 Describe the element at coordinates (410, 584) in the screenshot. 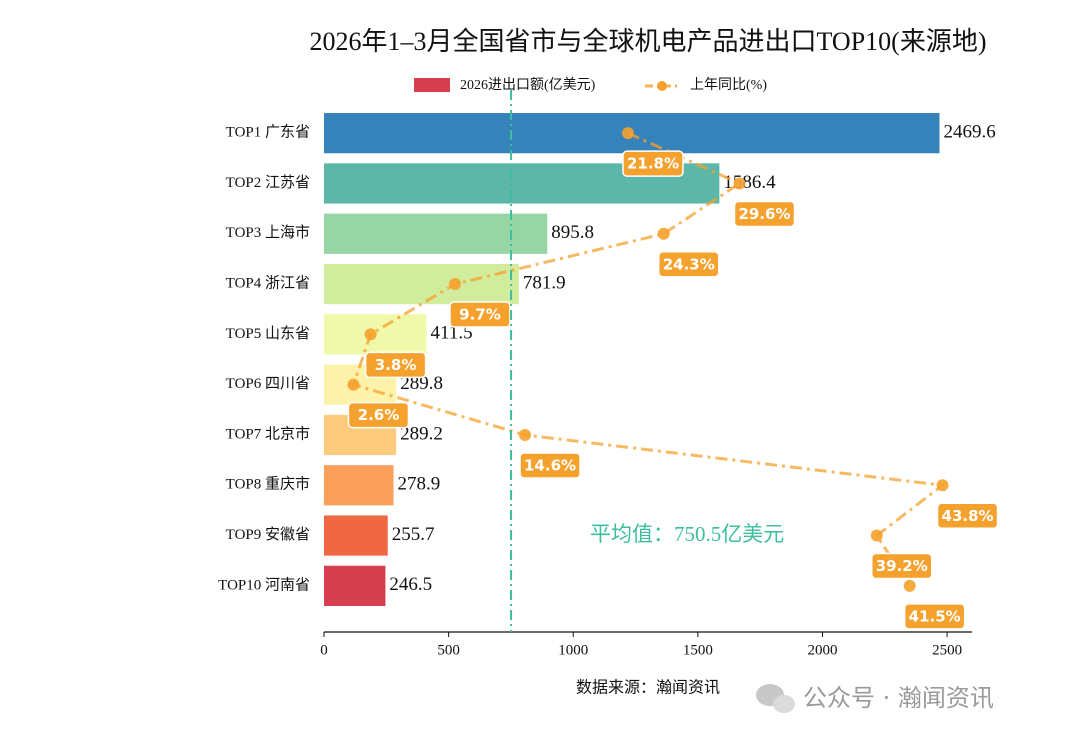

I see `bar-value-label: 246.5` at that location.